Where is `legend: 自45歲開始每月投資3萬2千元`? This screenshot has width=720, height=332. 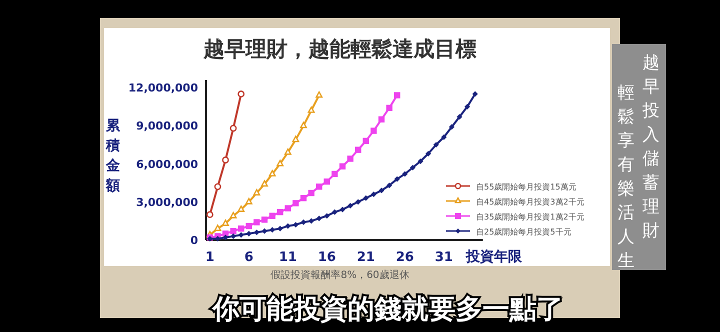 legend: 自45歲開始每月投資3萬2千元 is located at coordinates (515, 201).